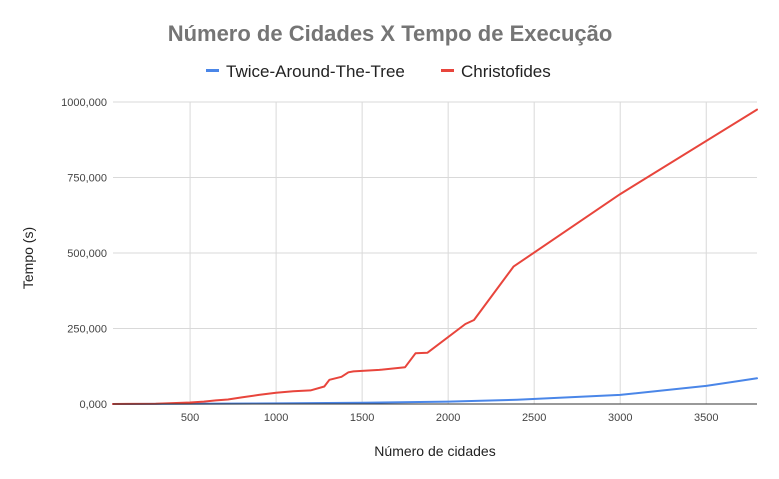  What do you see at coordinates (434, 451) in the screenshot?
I see `x-axis-label: Número de cidades` at bounding box center [434, 451].